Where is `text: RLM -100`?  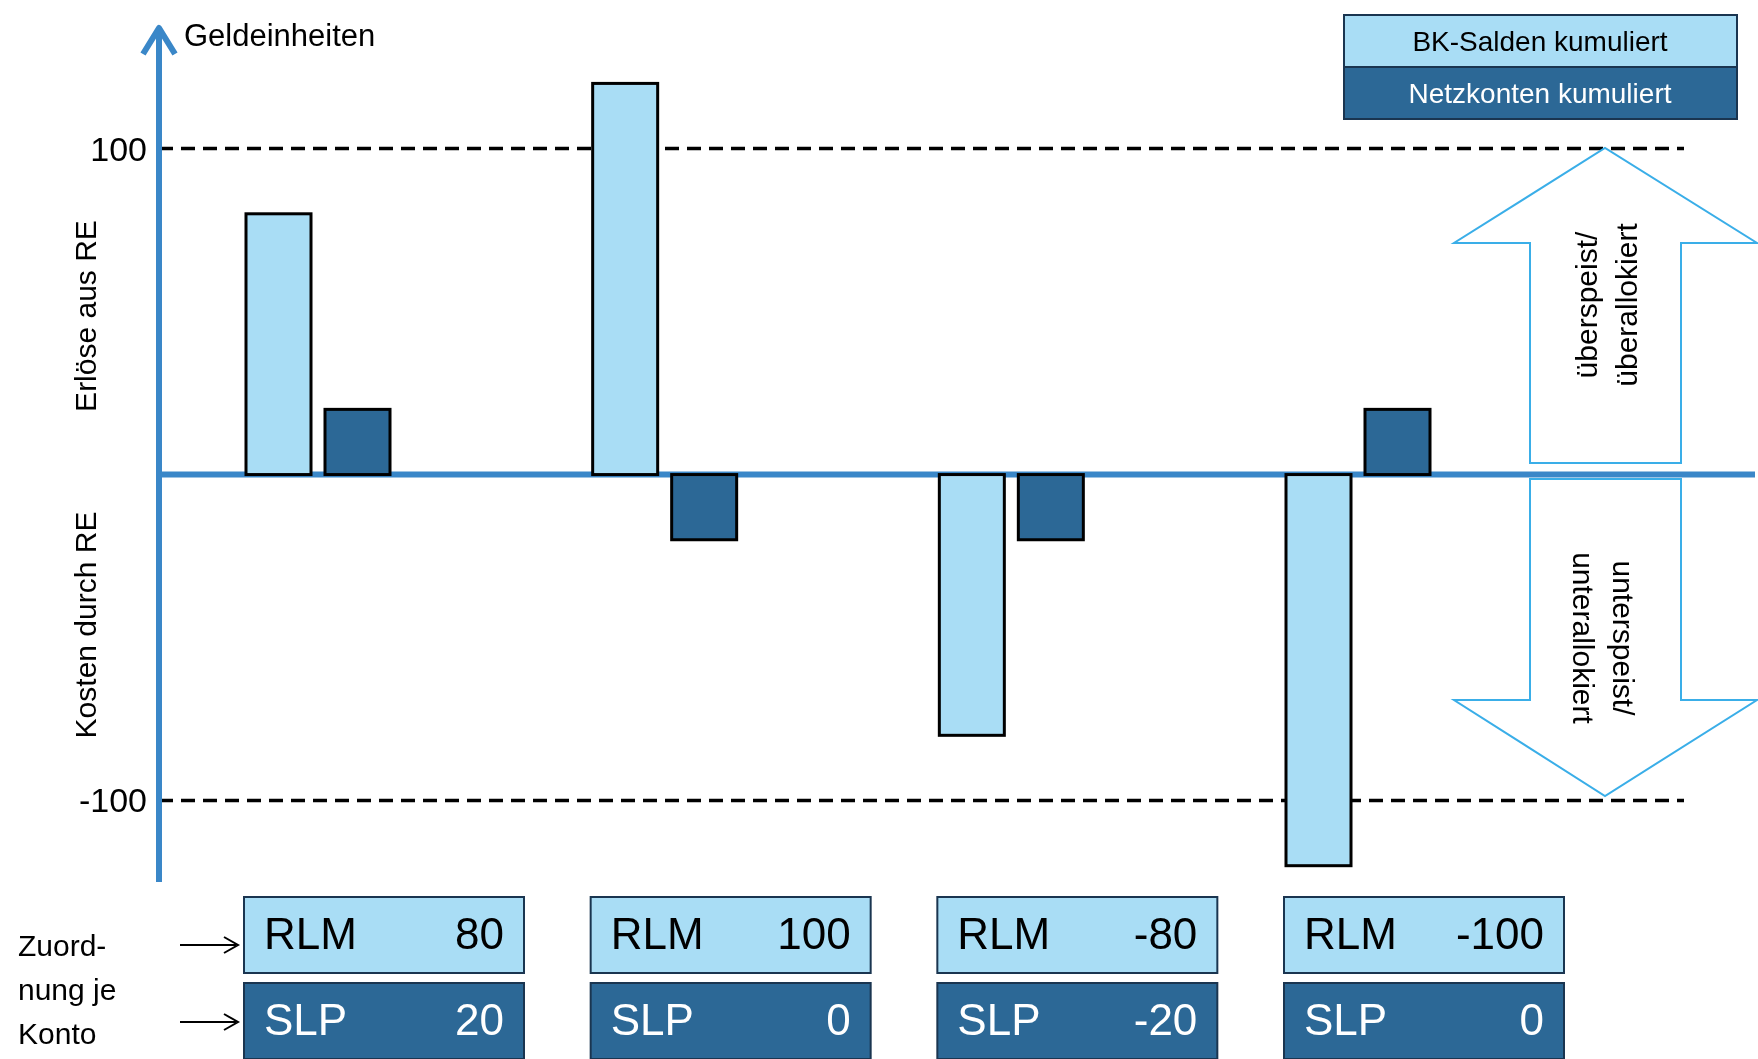
text: RLM -100 is located at coordinates (1424, 933).